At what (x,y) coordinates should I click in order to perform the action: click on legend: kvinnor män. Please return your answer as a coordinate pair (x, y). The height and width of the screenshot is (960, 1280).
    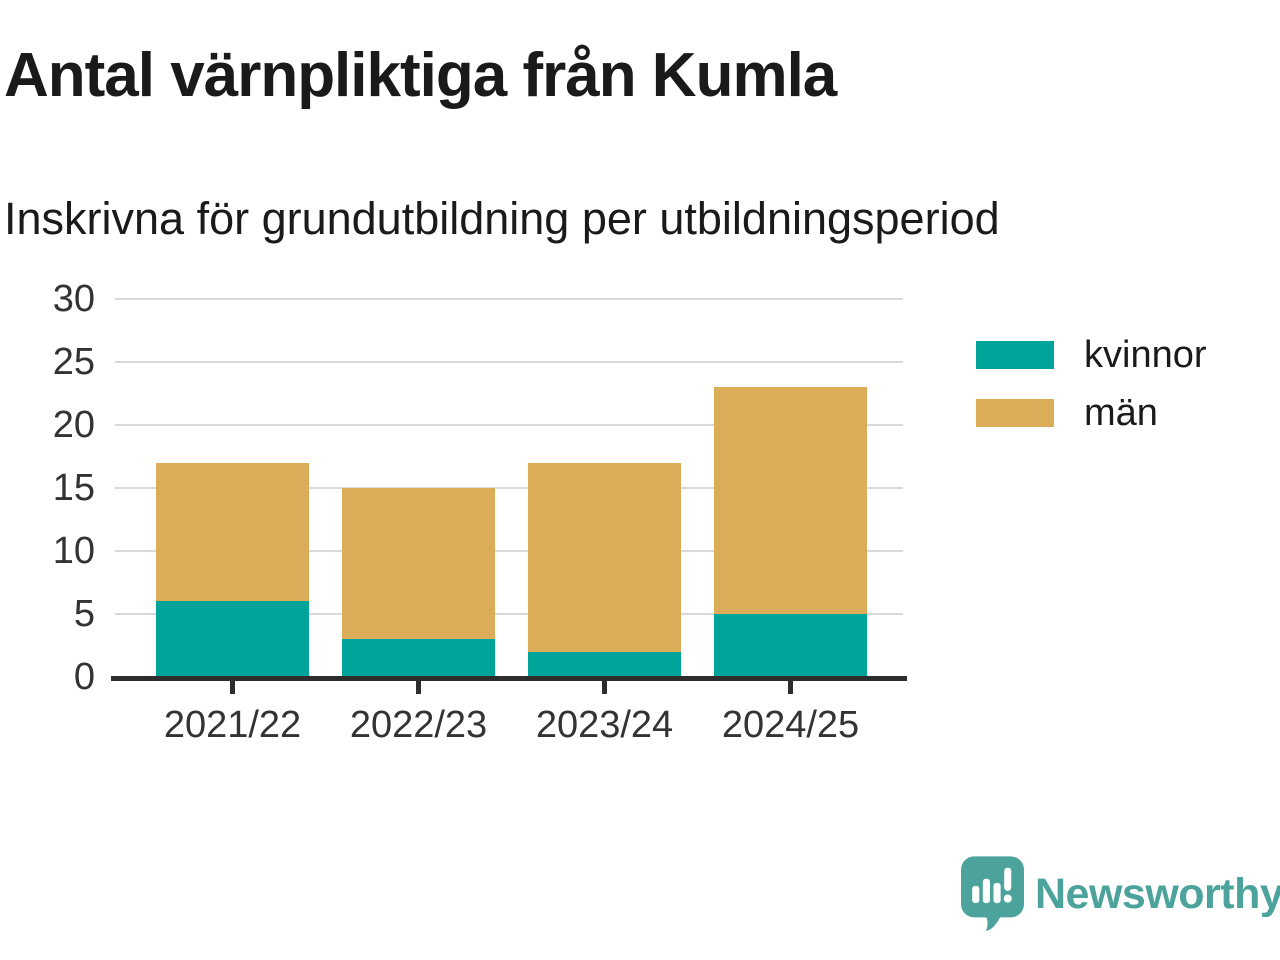
    Looking at the image, I should click on (1091, 384).